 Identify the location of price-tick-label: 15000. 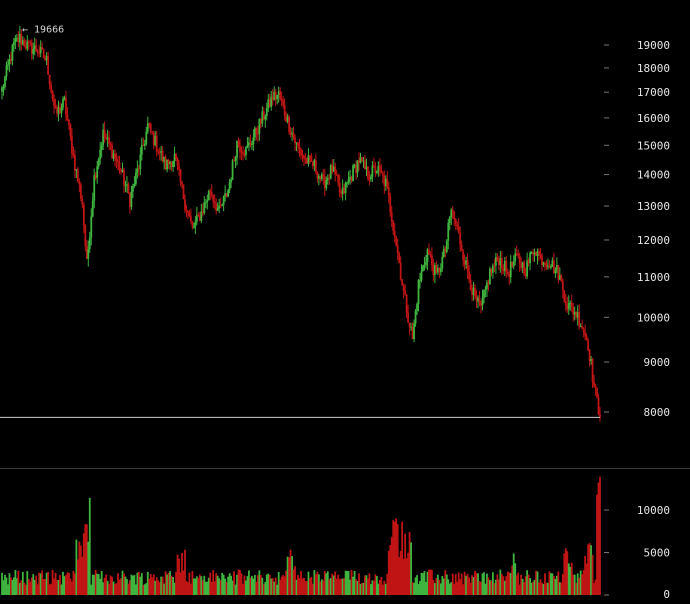
(653, 145).